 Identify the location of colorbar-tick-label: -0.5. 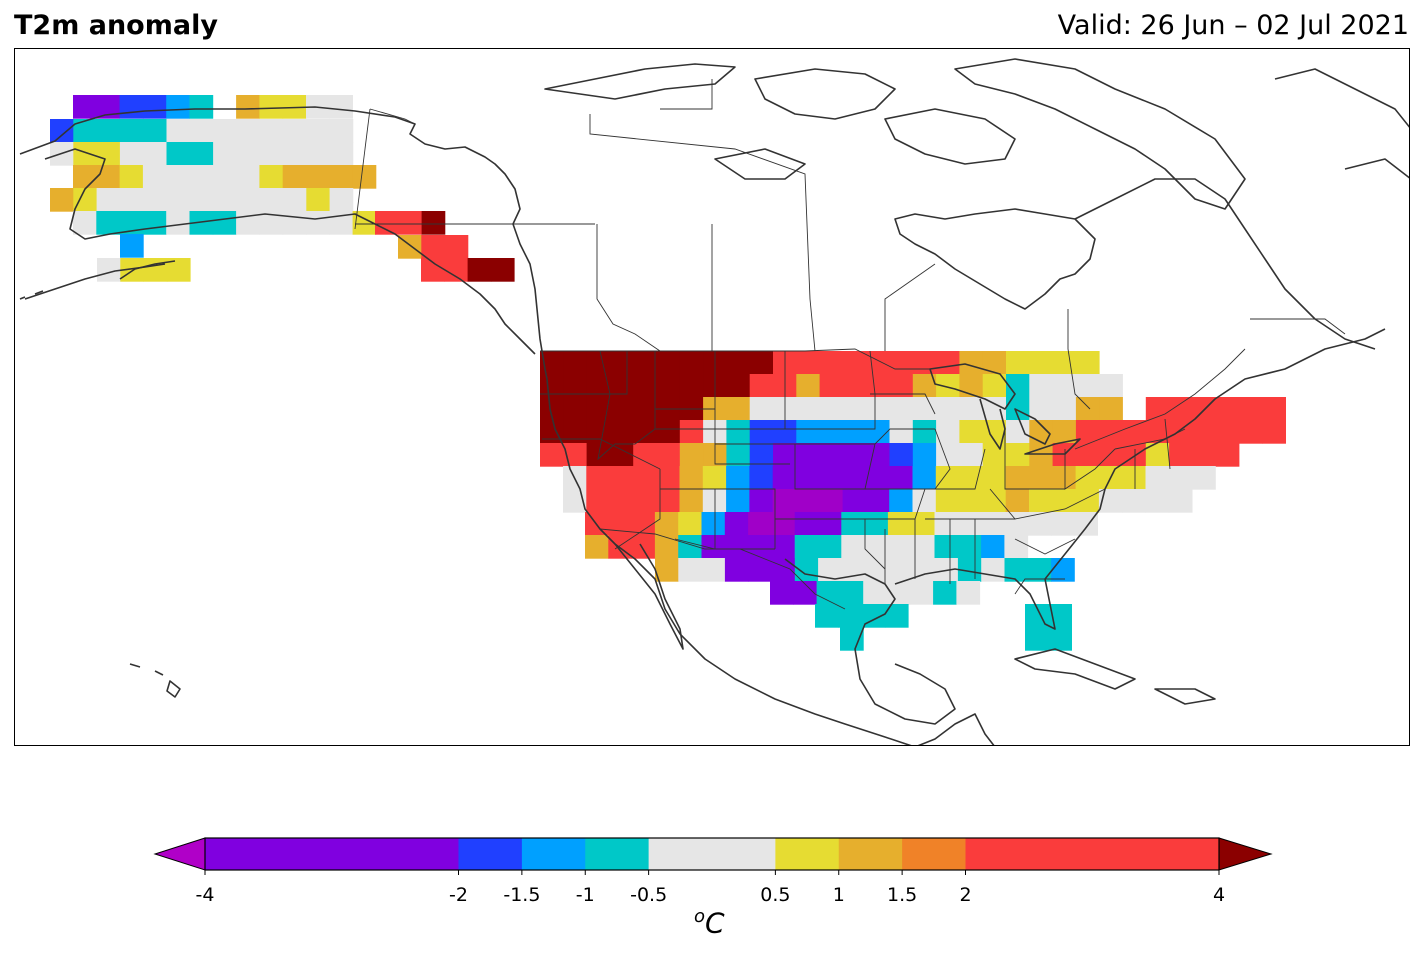
(649, 895).